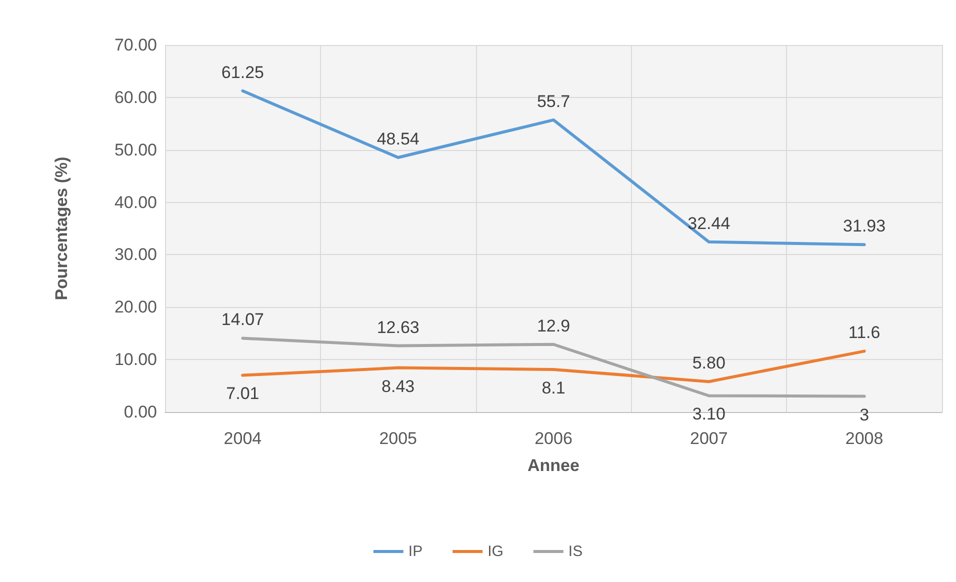 This screenshot has width=956, height=582. What do you see at coordinates (61, 228) in the screenshot?
I see `y-axis-title: Pourcentages (%)` at bounding box center [61, 228].